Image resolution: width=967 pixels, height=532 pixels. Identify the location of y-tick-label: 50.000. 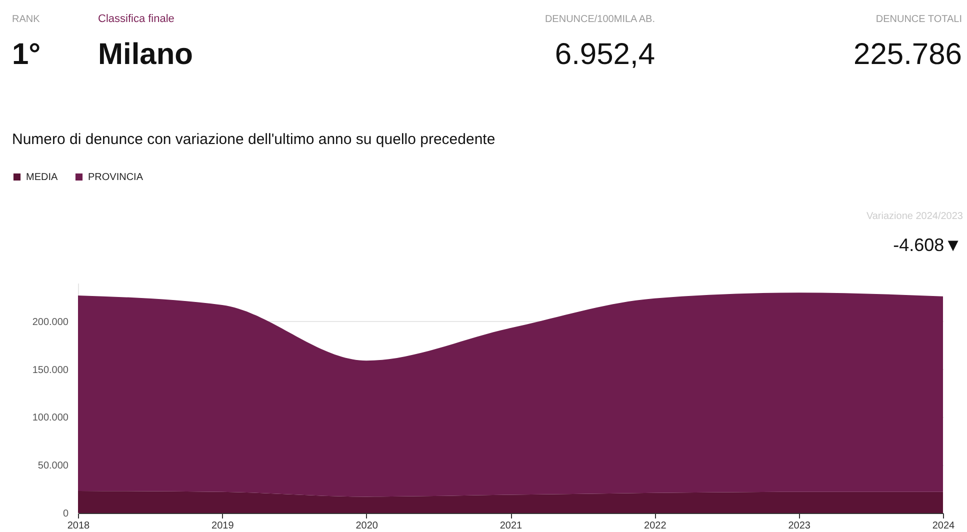
(53, 466).